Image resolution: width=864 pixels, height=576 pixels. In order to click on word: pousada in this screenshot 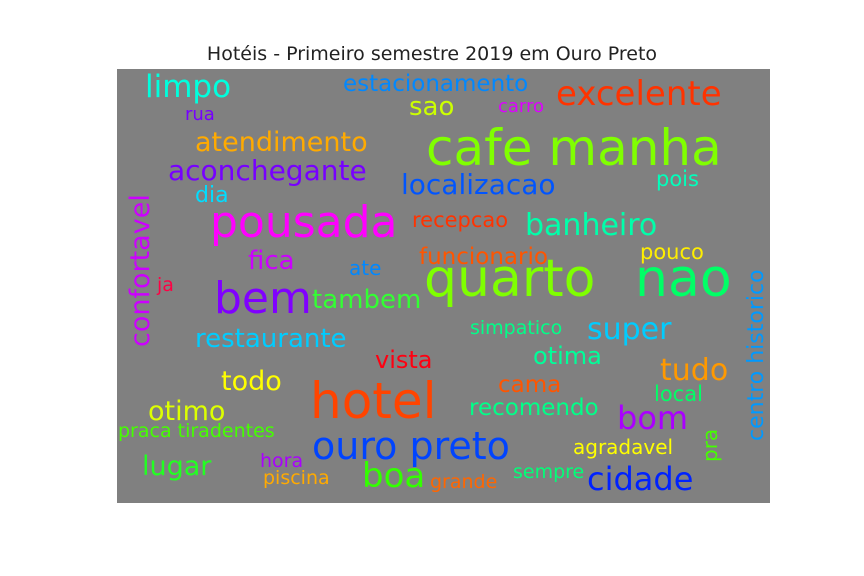, I will do `click(304, 222)`.